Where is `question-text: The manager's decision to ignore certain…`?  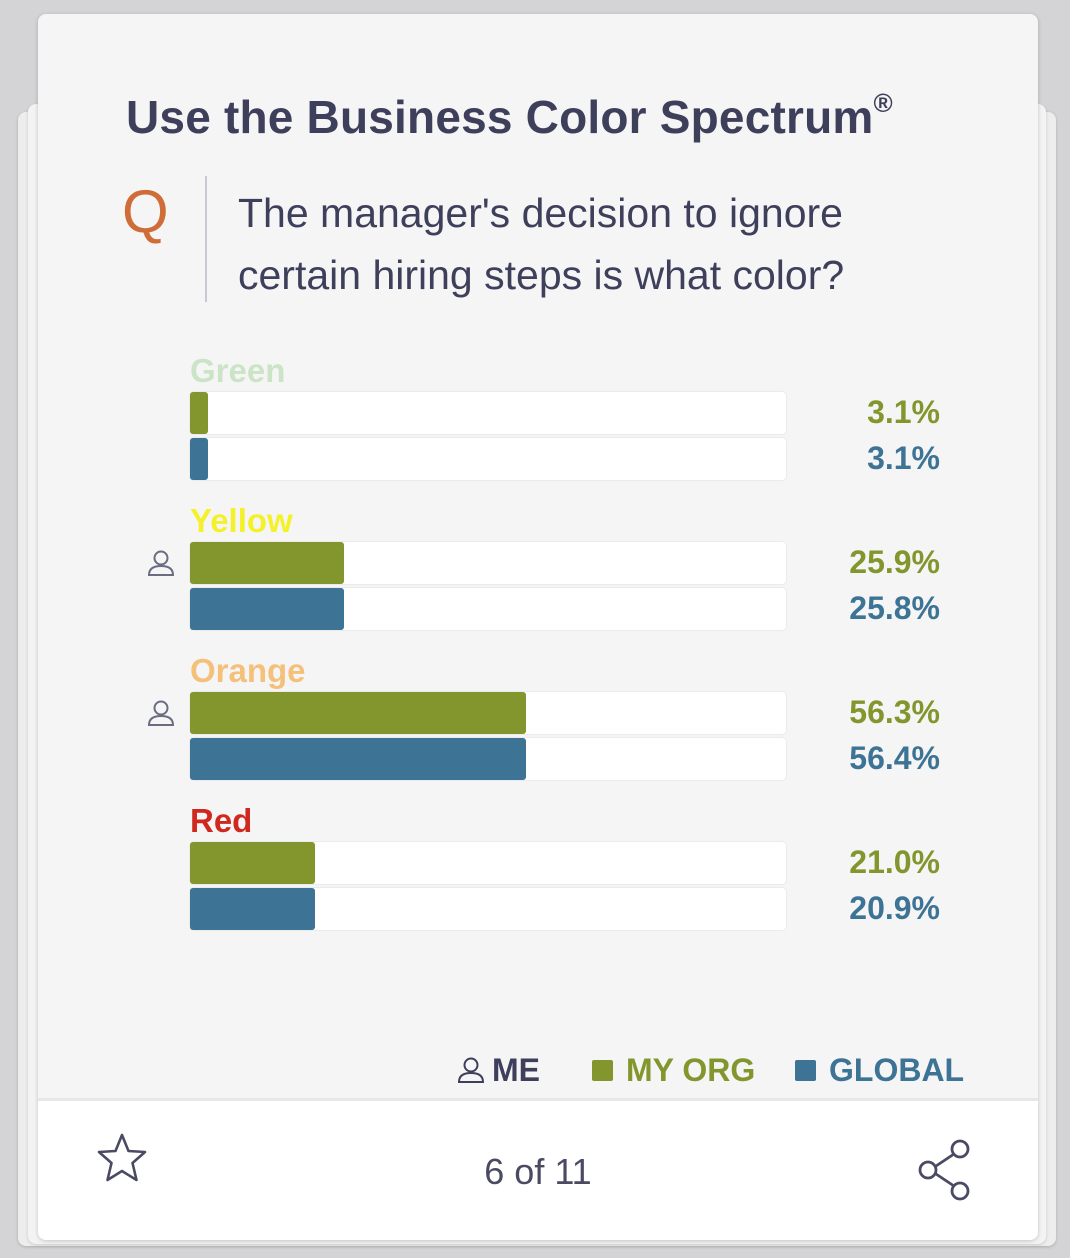
question-text: The manager's decision to ignore certain… is located at coordinates (541, 244).